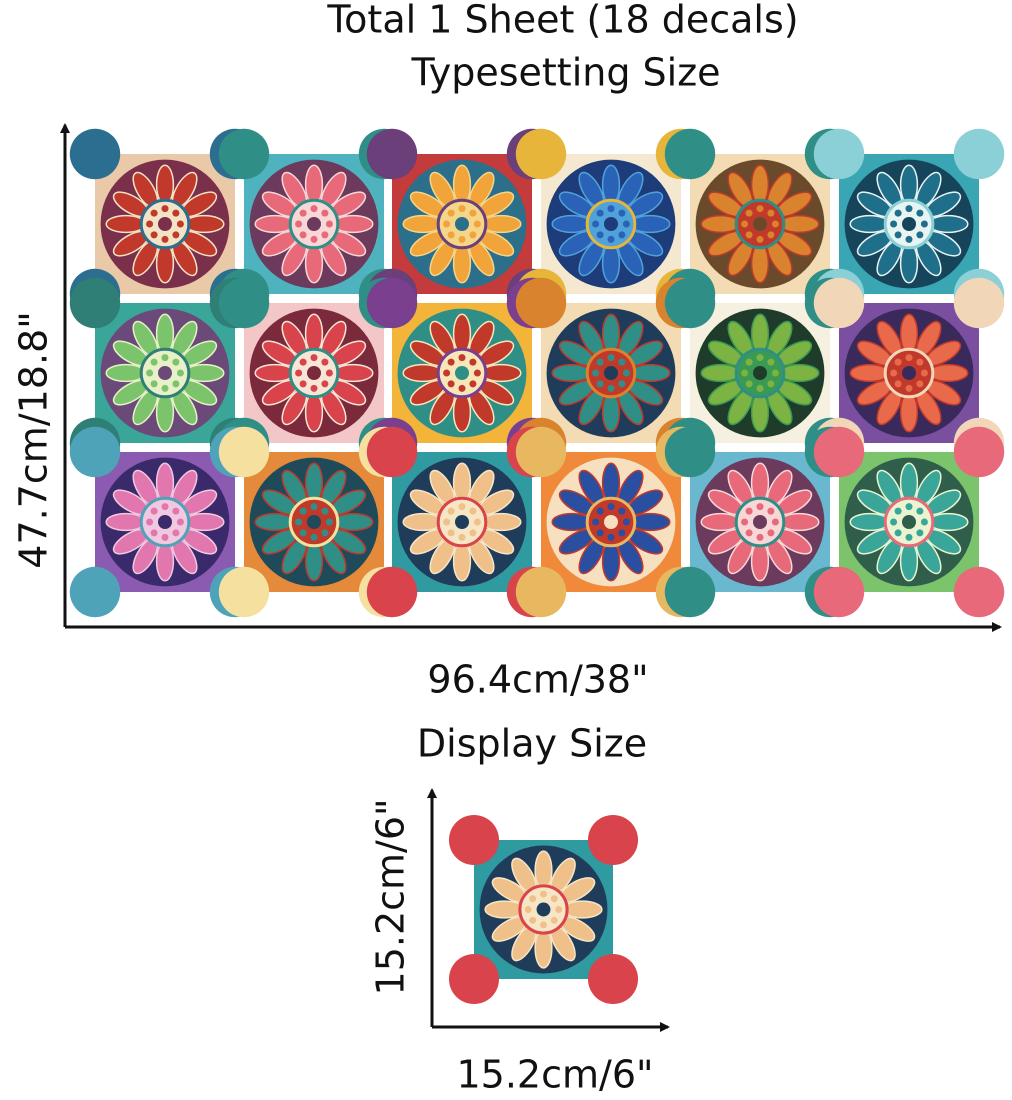 The image size is (1012, 1100). I want to click on height-label: 47.7cm/18.8", so click(34, 439).